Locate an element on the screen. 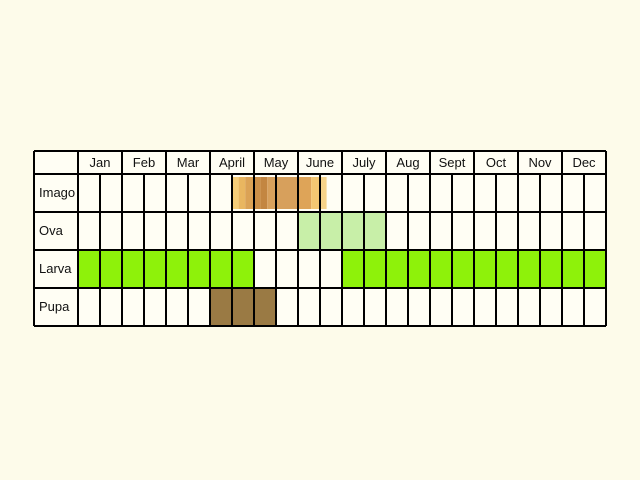 The image size is (640, 480). month-header-july: July is located at coordinates (364, 162).